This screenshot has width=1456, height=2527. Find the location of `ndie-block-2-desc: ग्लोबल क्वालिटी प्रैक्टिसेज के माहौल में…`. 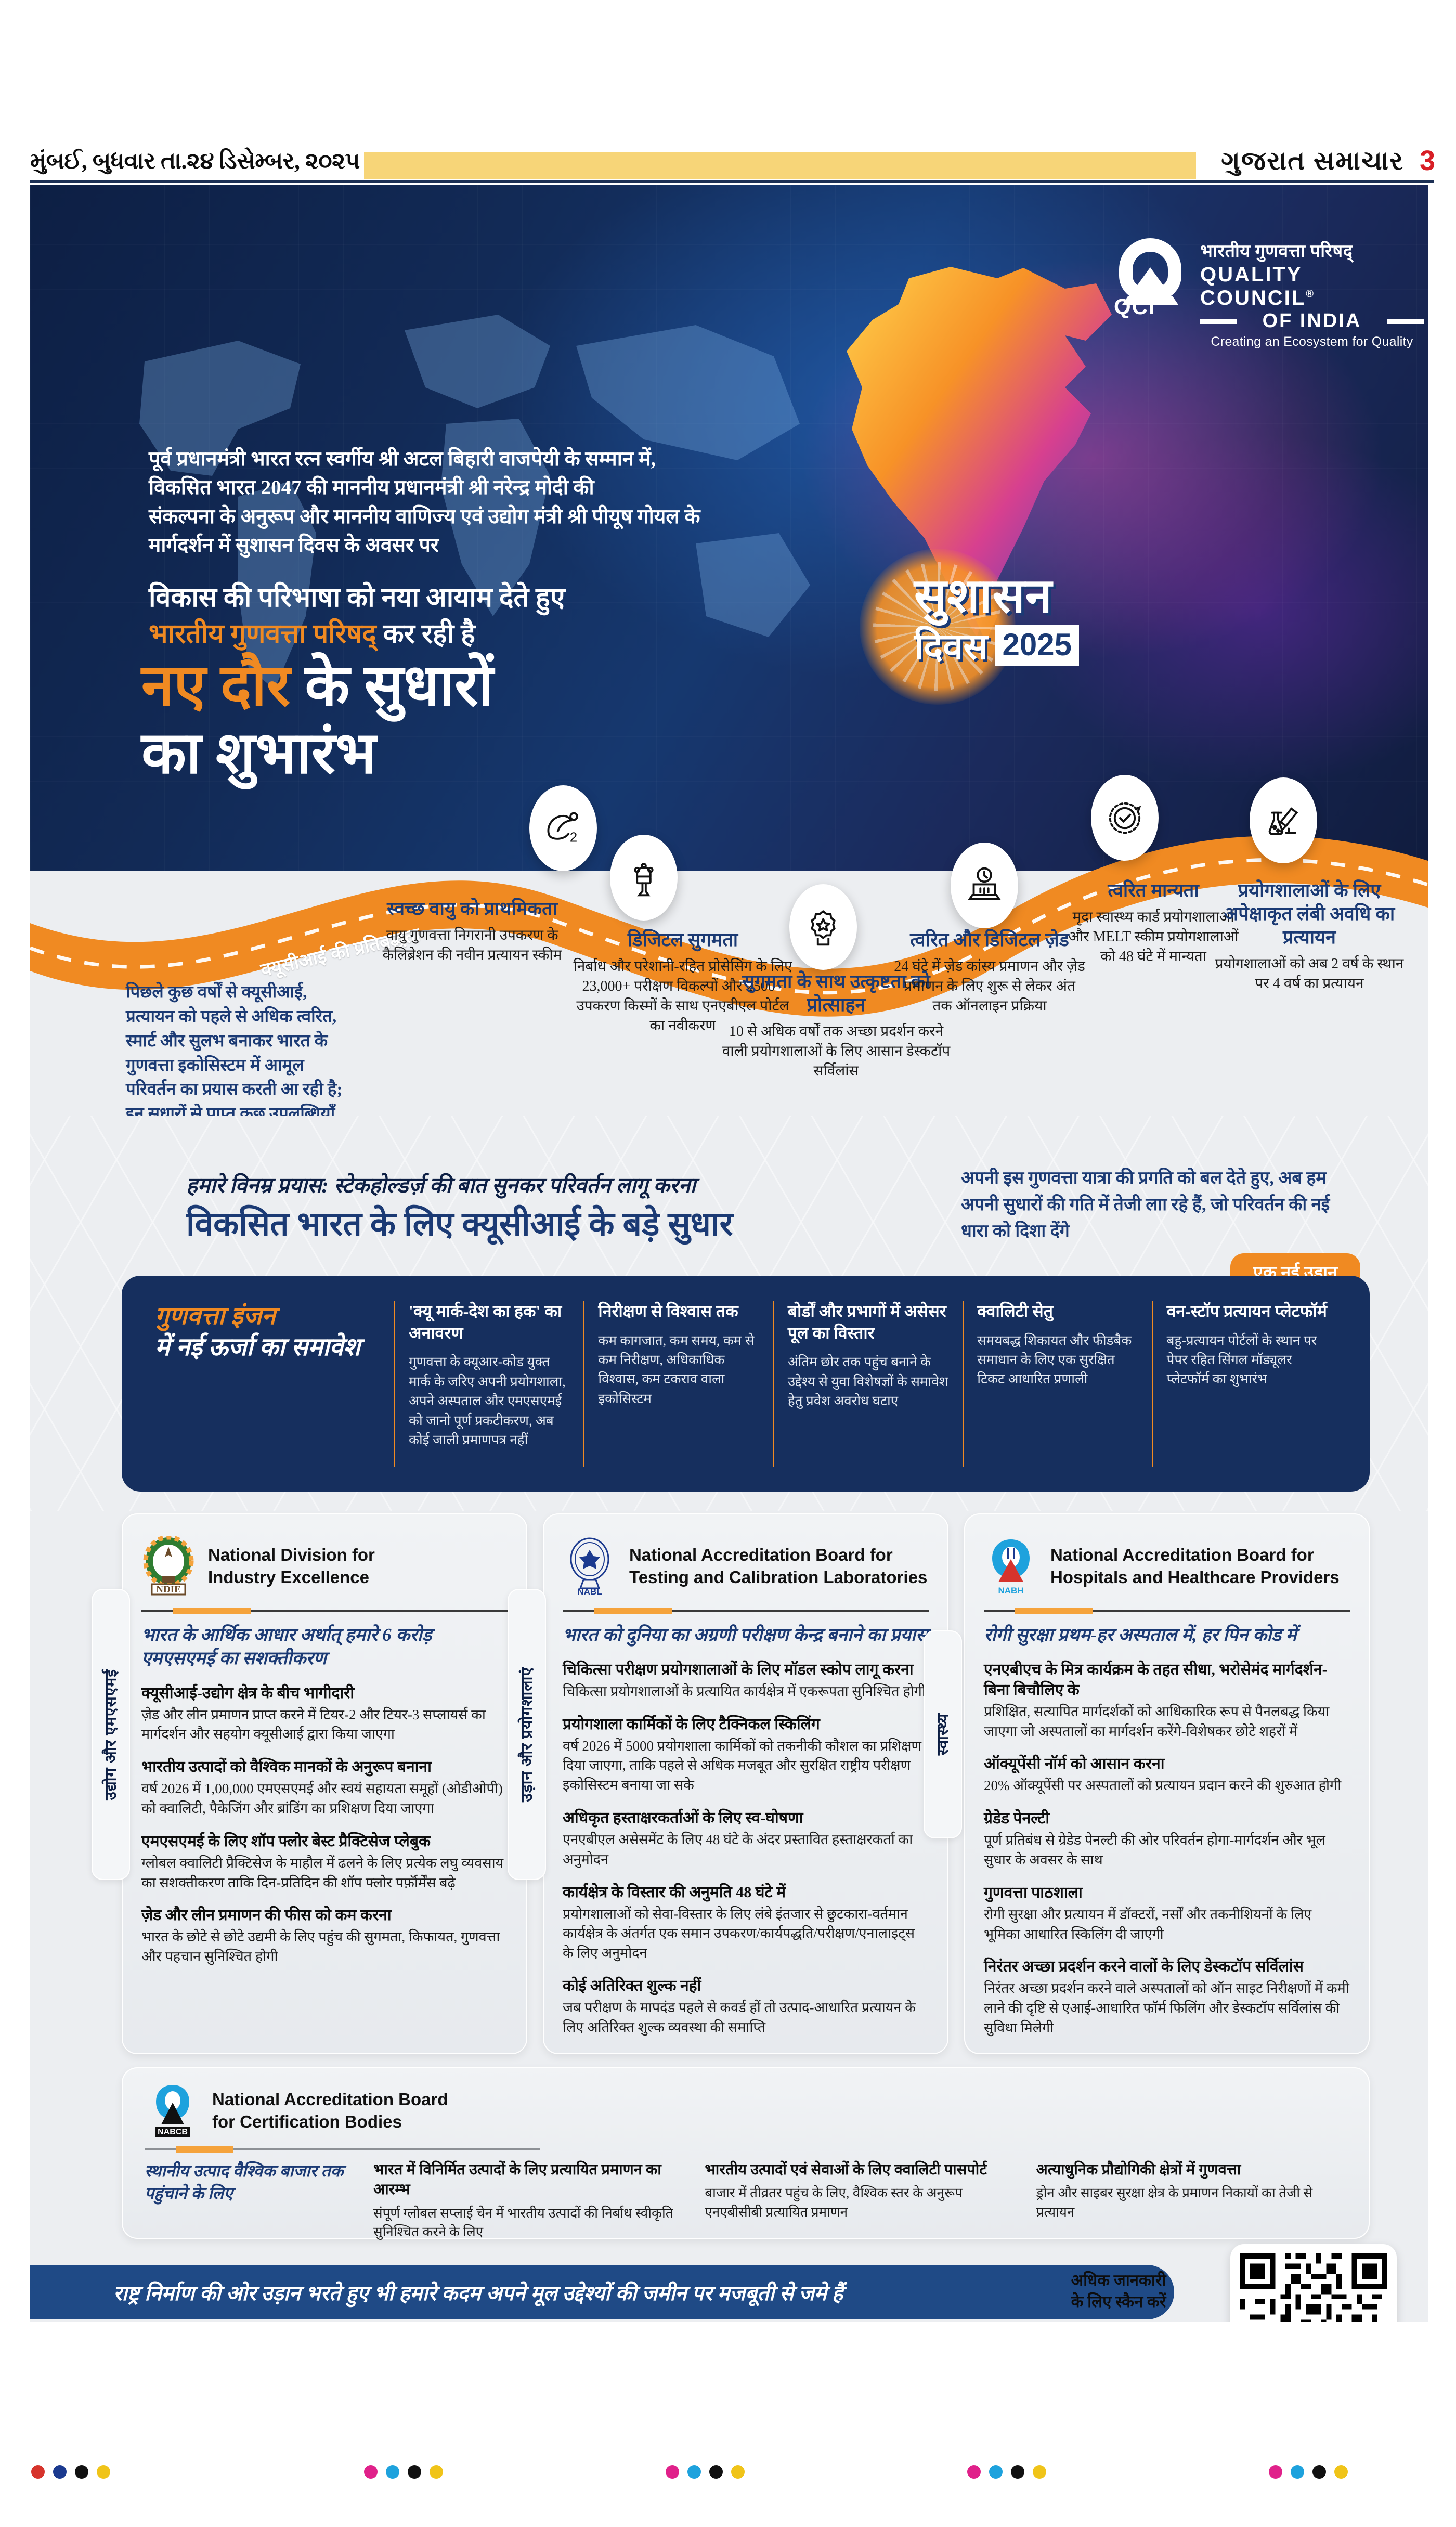

ndie-block-2-desc: ग्लोबल क्वालिटी प्रैक्टिसेज के माहौल में… is located at coordinates (323, 1872).